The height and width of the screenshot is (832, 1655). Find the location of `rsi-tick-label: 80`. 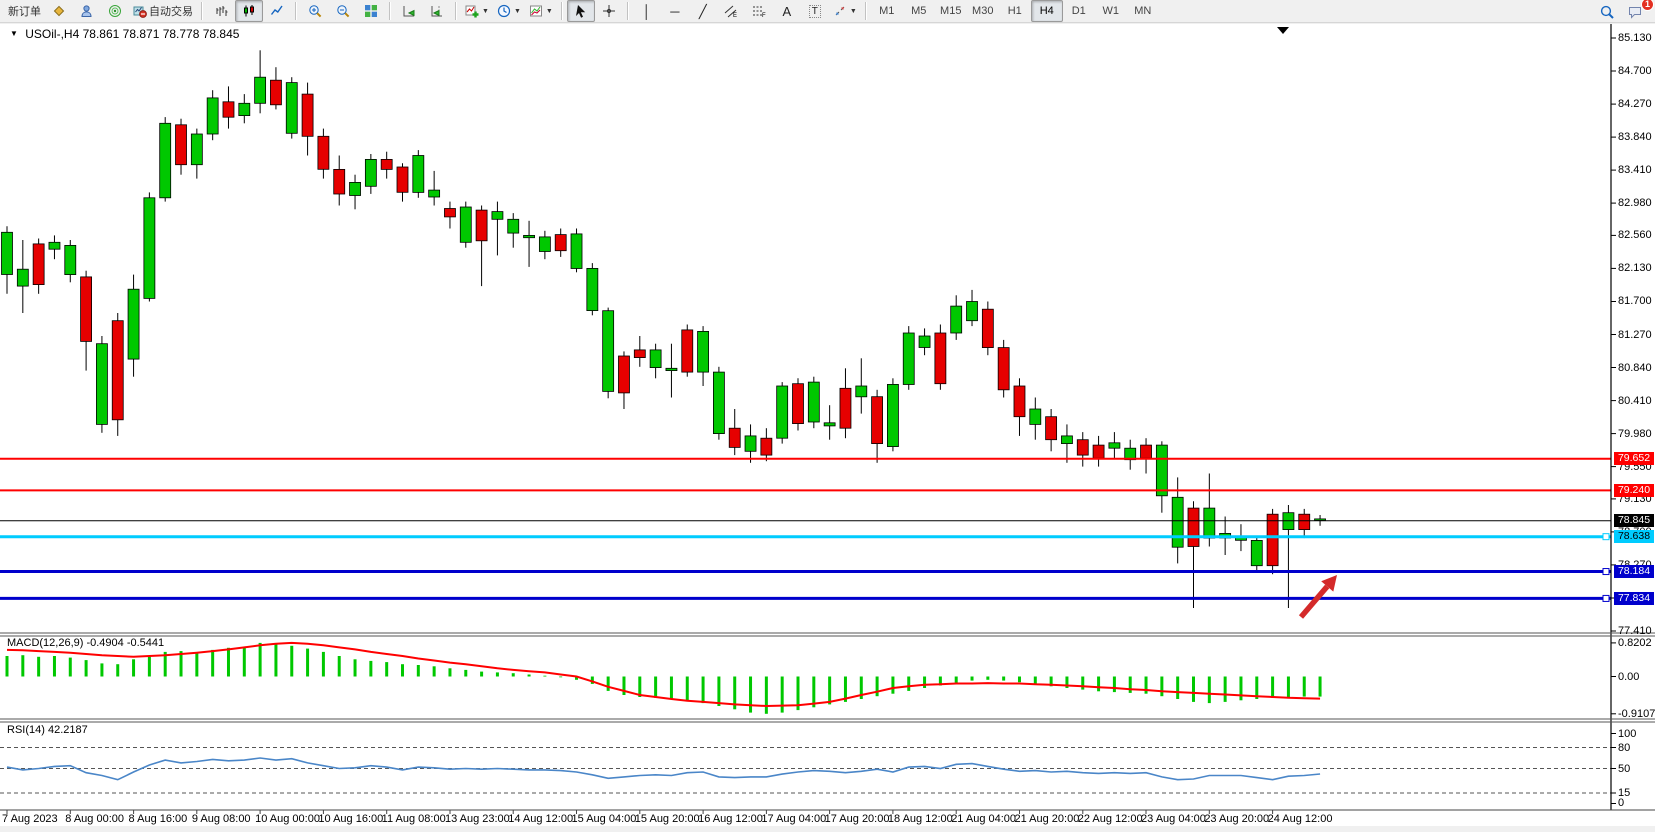

rsi-tick-label: 80 is located at coordinates (1624, 747).